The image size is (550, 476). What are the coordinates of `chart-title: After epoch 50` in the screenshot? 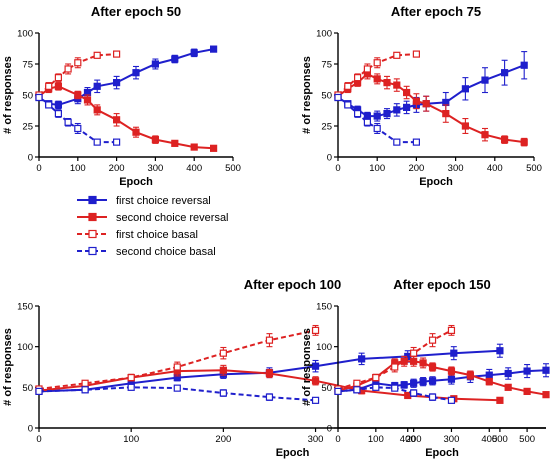 It's located at (136, 11).